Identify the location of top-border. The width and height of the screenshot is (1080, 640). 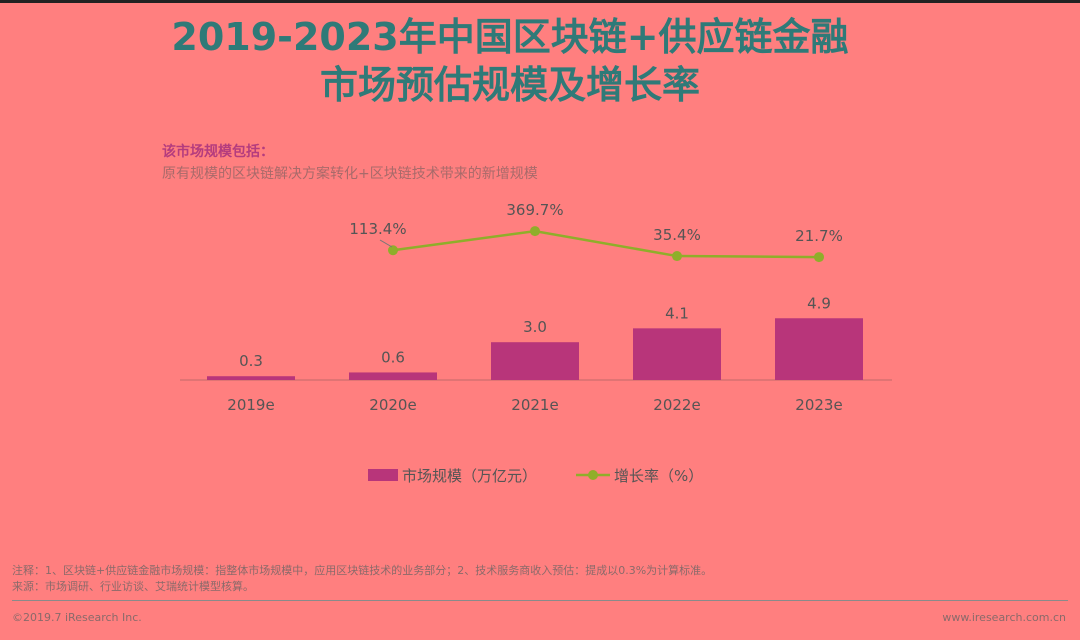
(540, 1).